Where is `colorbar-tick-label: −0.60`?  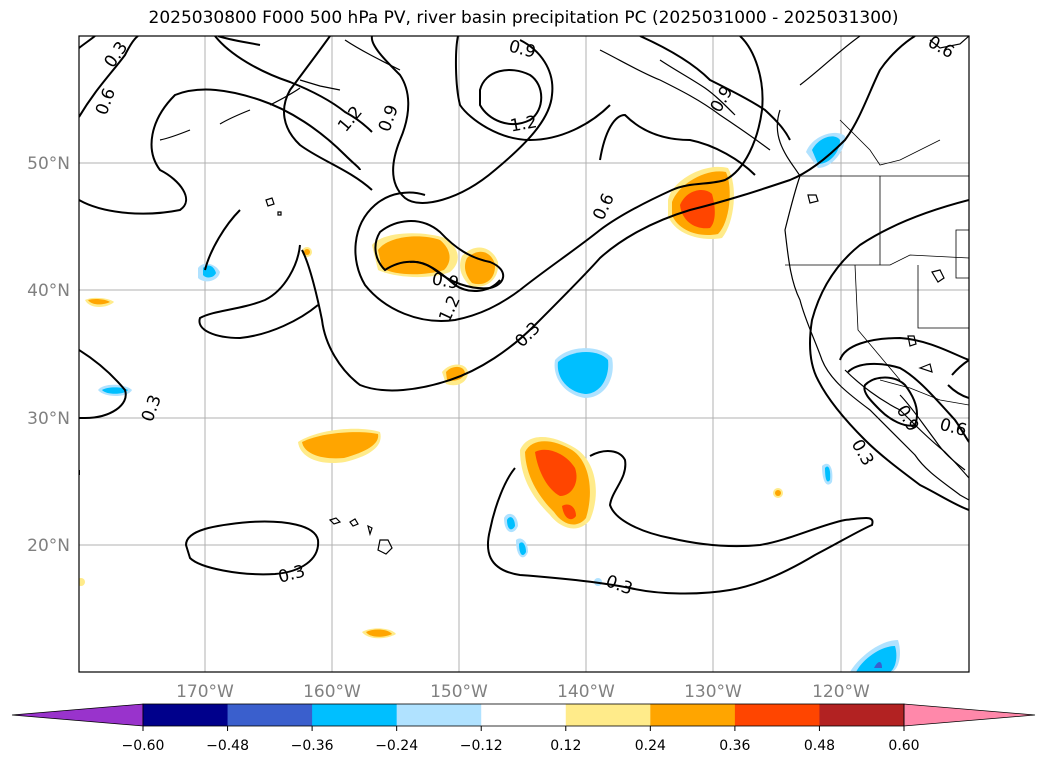 colorbar-tick-label: −0.60 is located at coordinates (143, 746).